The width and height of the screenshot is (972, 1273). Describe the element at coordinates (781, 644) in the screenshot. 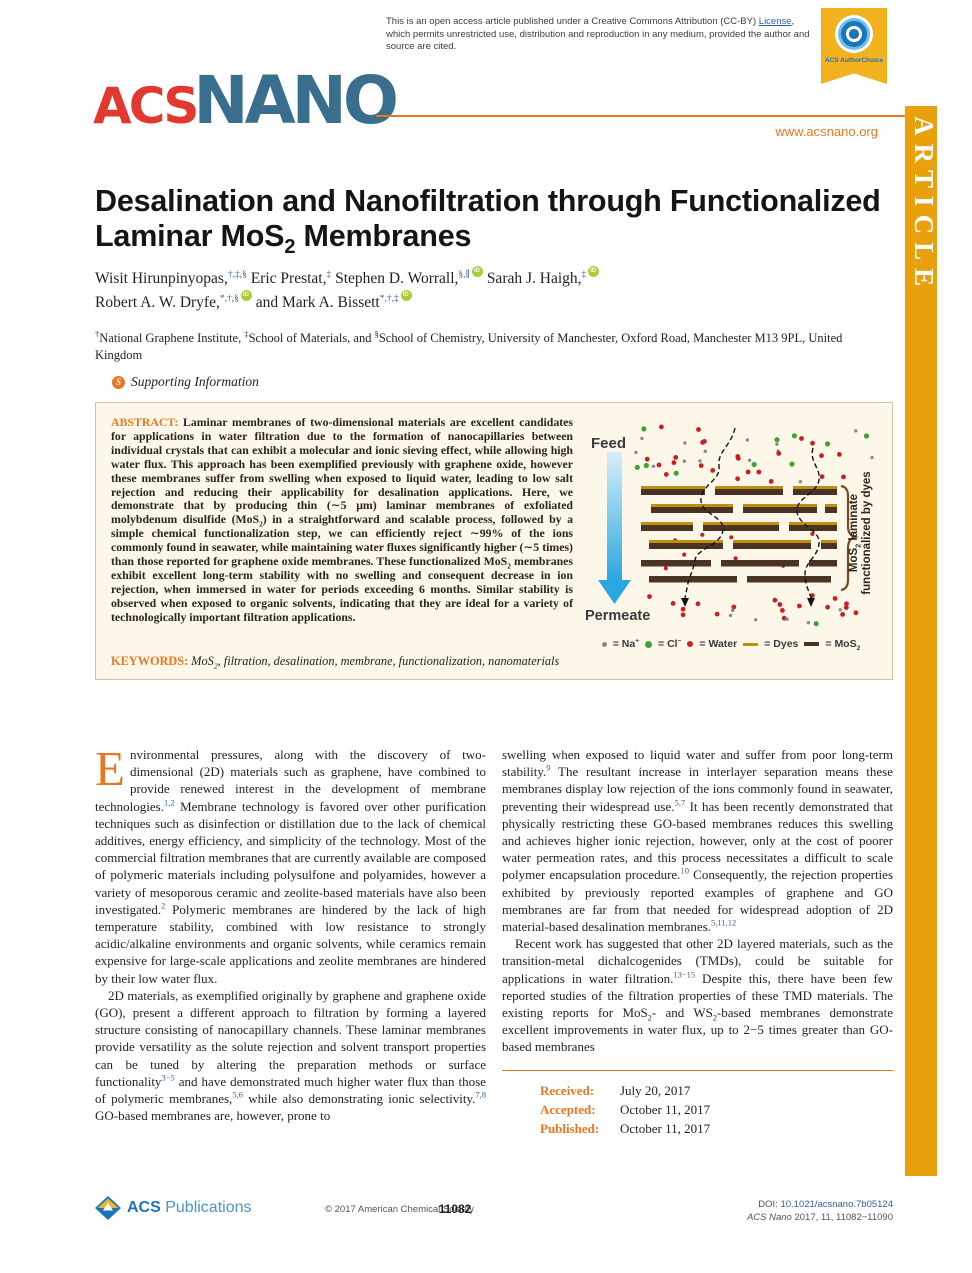

I see `legend-label: = Dyes` at that location.